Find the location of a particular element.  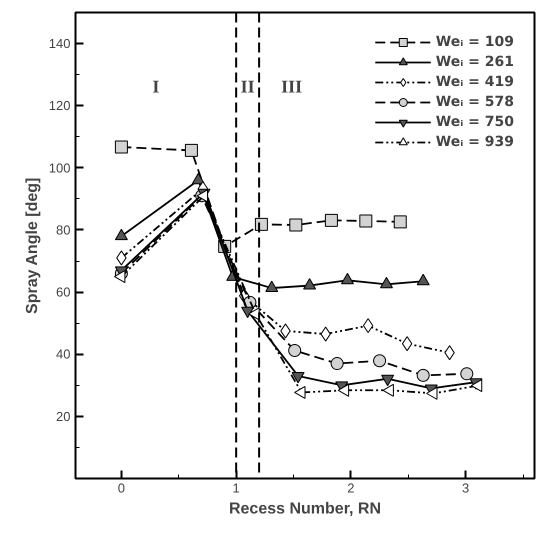

y-tick-label: 80 is located at coordinates (63, 230).